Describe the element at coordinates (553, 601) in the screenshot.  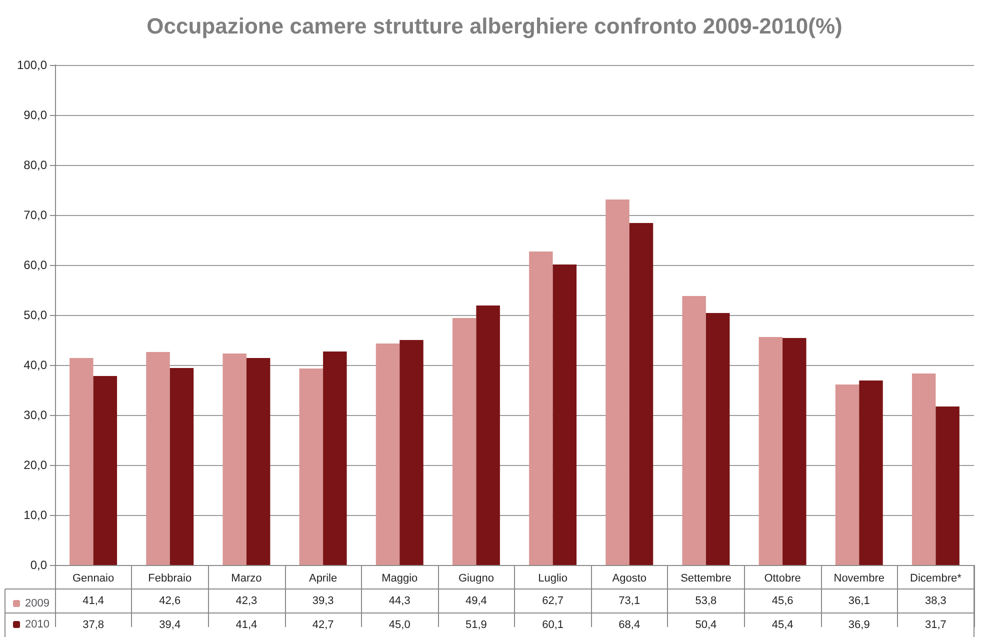
I see `data-label: 62,7` at that location.